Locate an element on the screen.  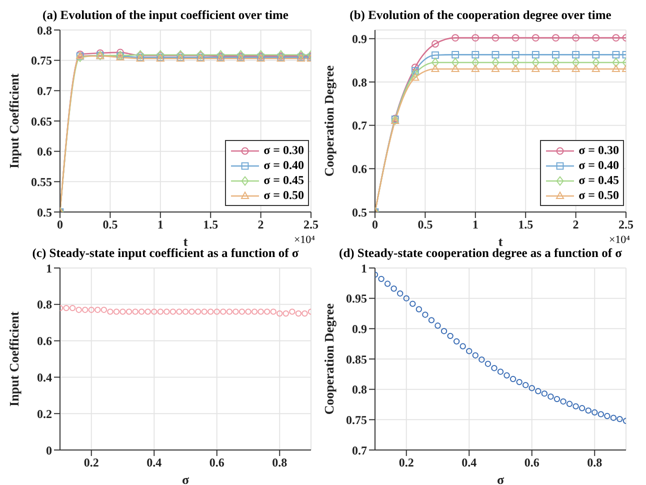
x-tick-label: 0.8 is located at coordinates (594, 463).